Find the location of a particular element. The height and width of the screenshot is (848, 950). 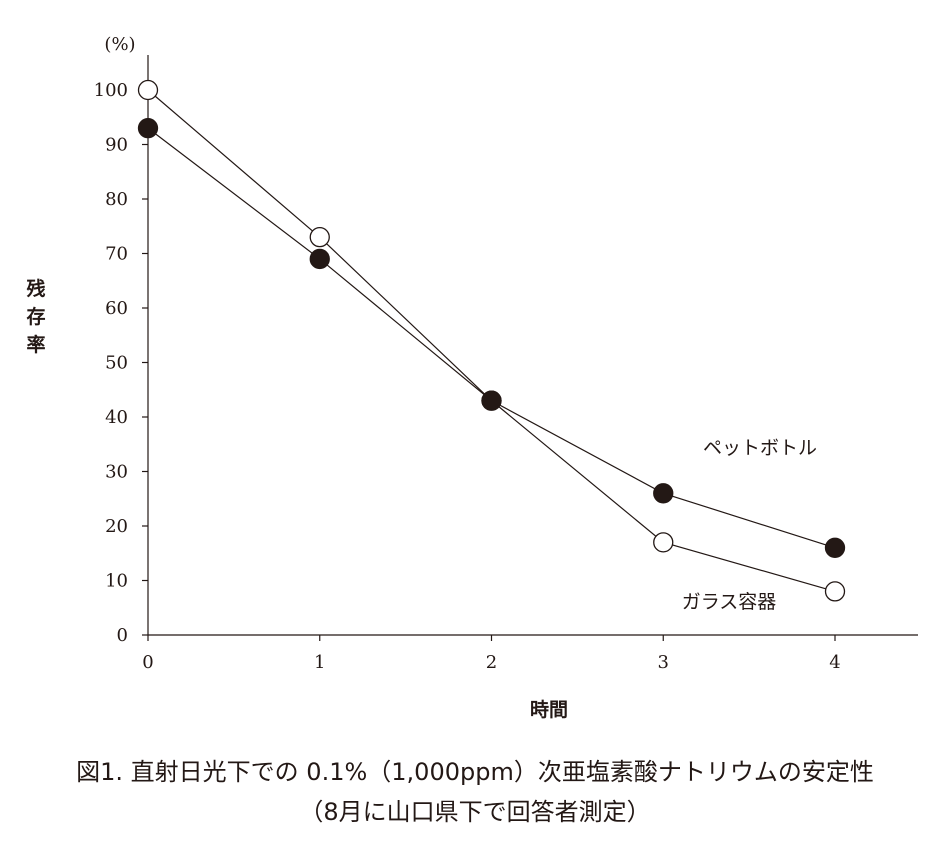

x-tick-label: 1 is located at coordinates (319, 662).